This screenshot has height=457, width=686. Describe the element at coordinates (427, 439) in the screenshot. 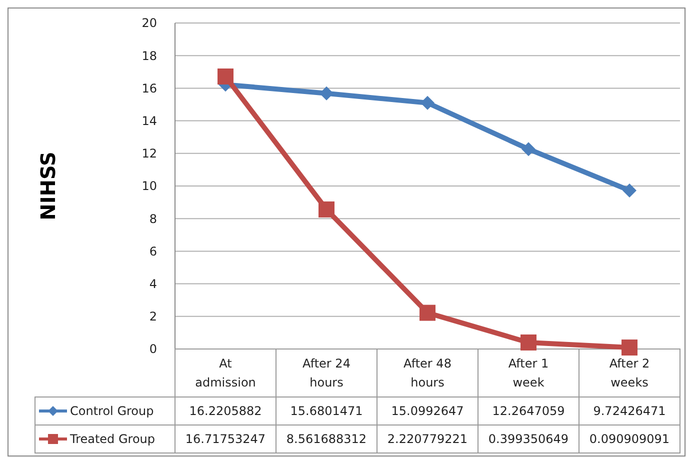

I see `data-label: 2.220779221` at that location.